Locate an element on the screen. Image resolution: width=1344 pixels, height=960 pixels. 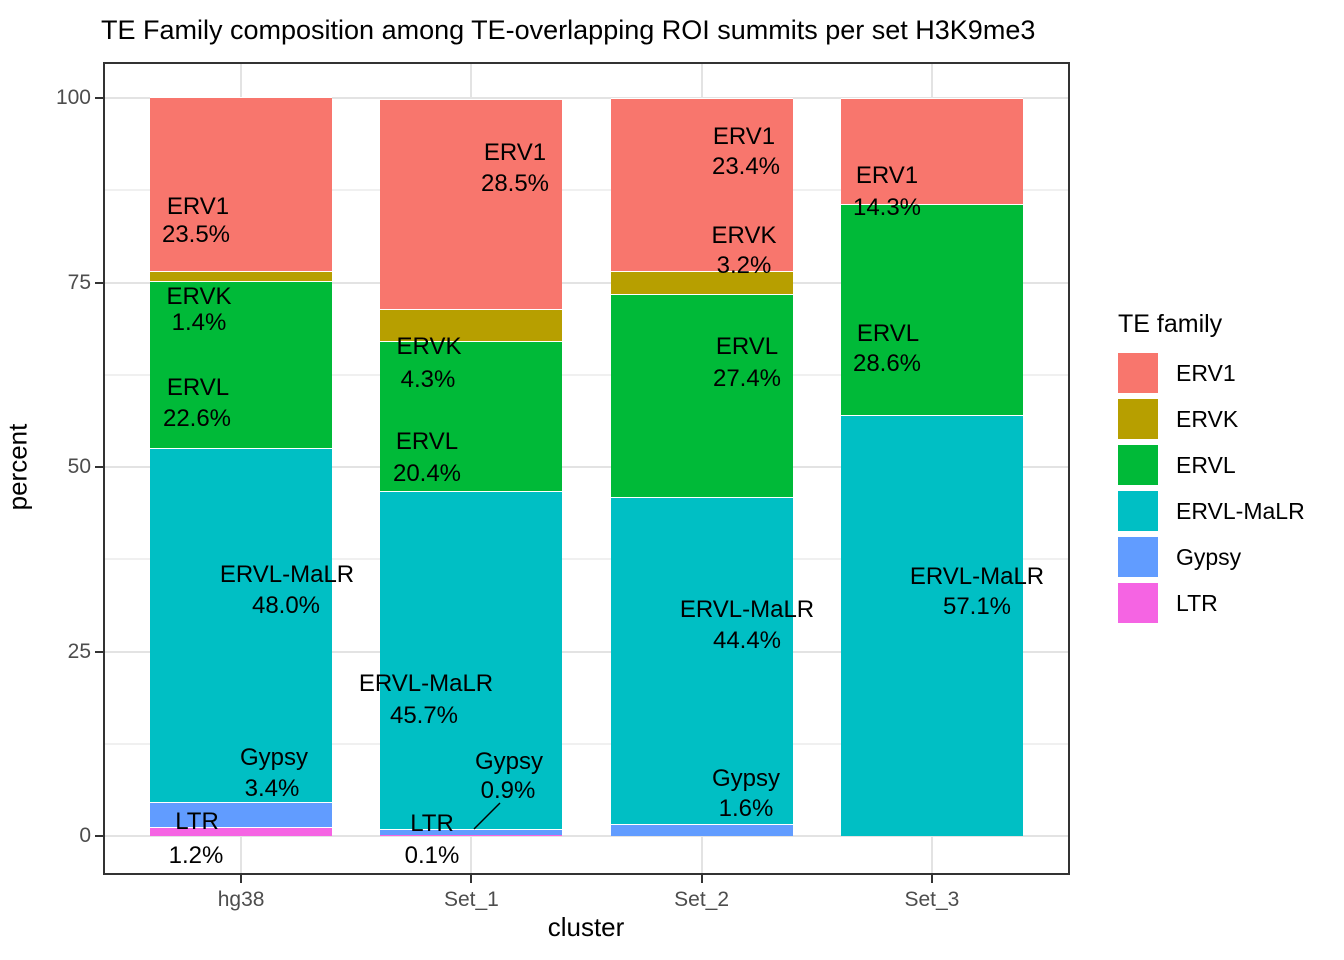
bar-label-Set_2-ERVL-MaLR: ERVL-MaLR is located at coordinates (747, 609).